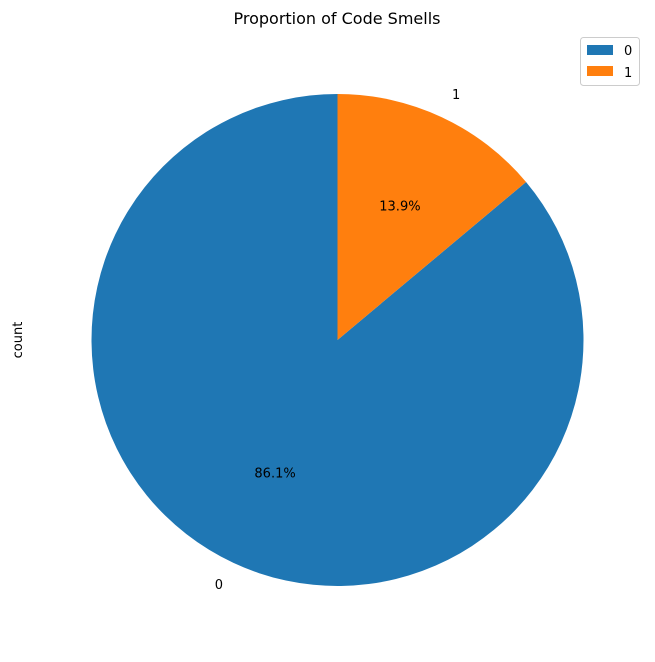 This screenshot has height=662, width=655. Describe the element at coordinates (628, 73) in the screenshot. I see `legend-label-1: 1` at that location.